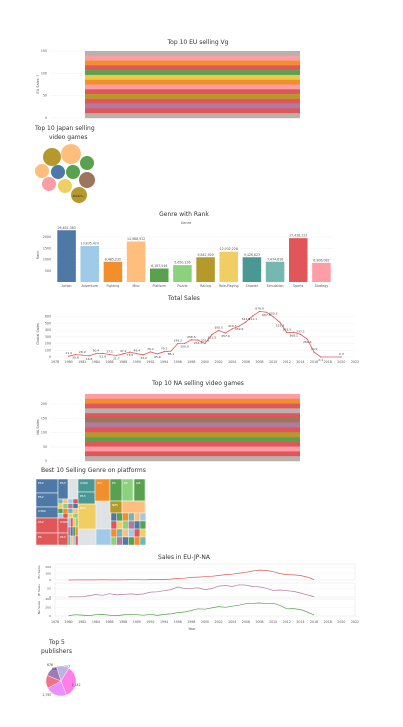 This screenshot has height=727, width=403. Describe the element at coordinates (63, 673) in the screenshot. I see `pie-slice` at that location.